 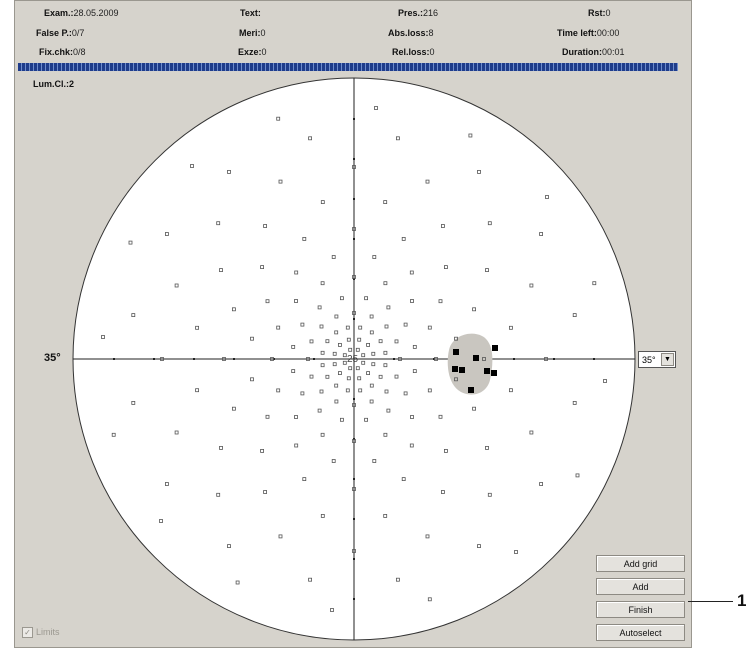 What do you see at coordinates (60, 33) in the screenshot?
I see `false-positive: False P.:0/7` at bounding box center [60, 33].